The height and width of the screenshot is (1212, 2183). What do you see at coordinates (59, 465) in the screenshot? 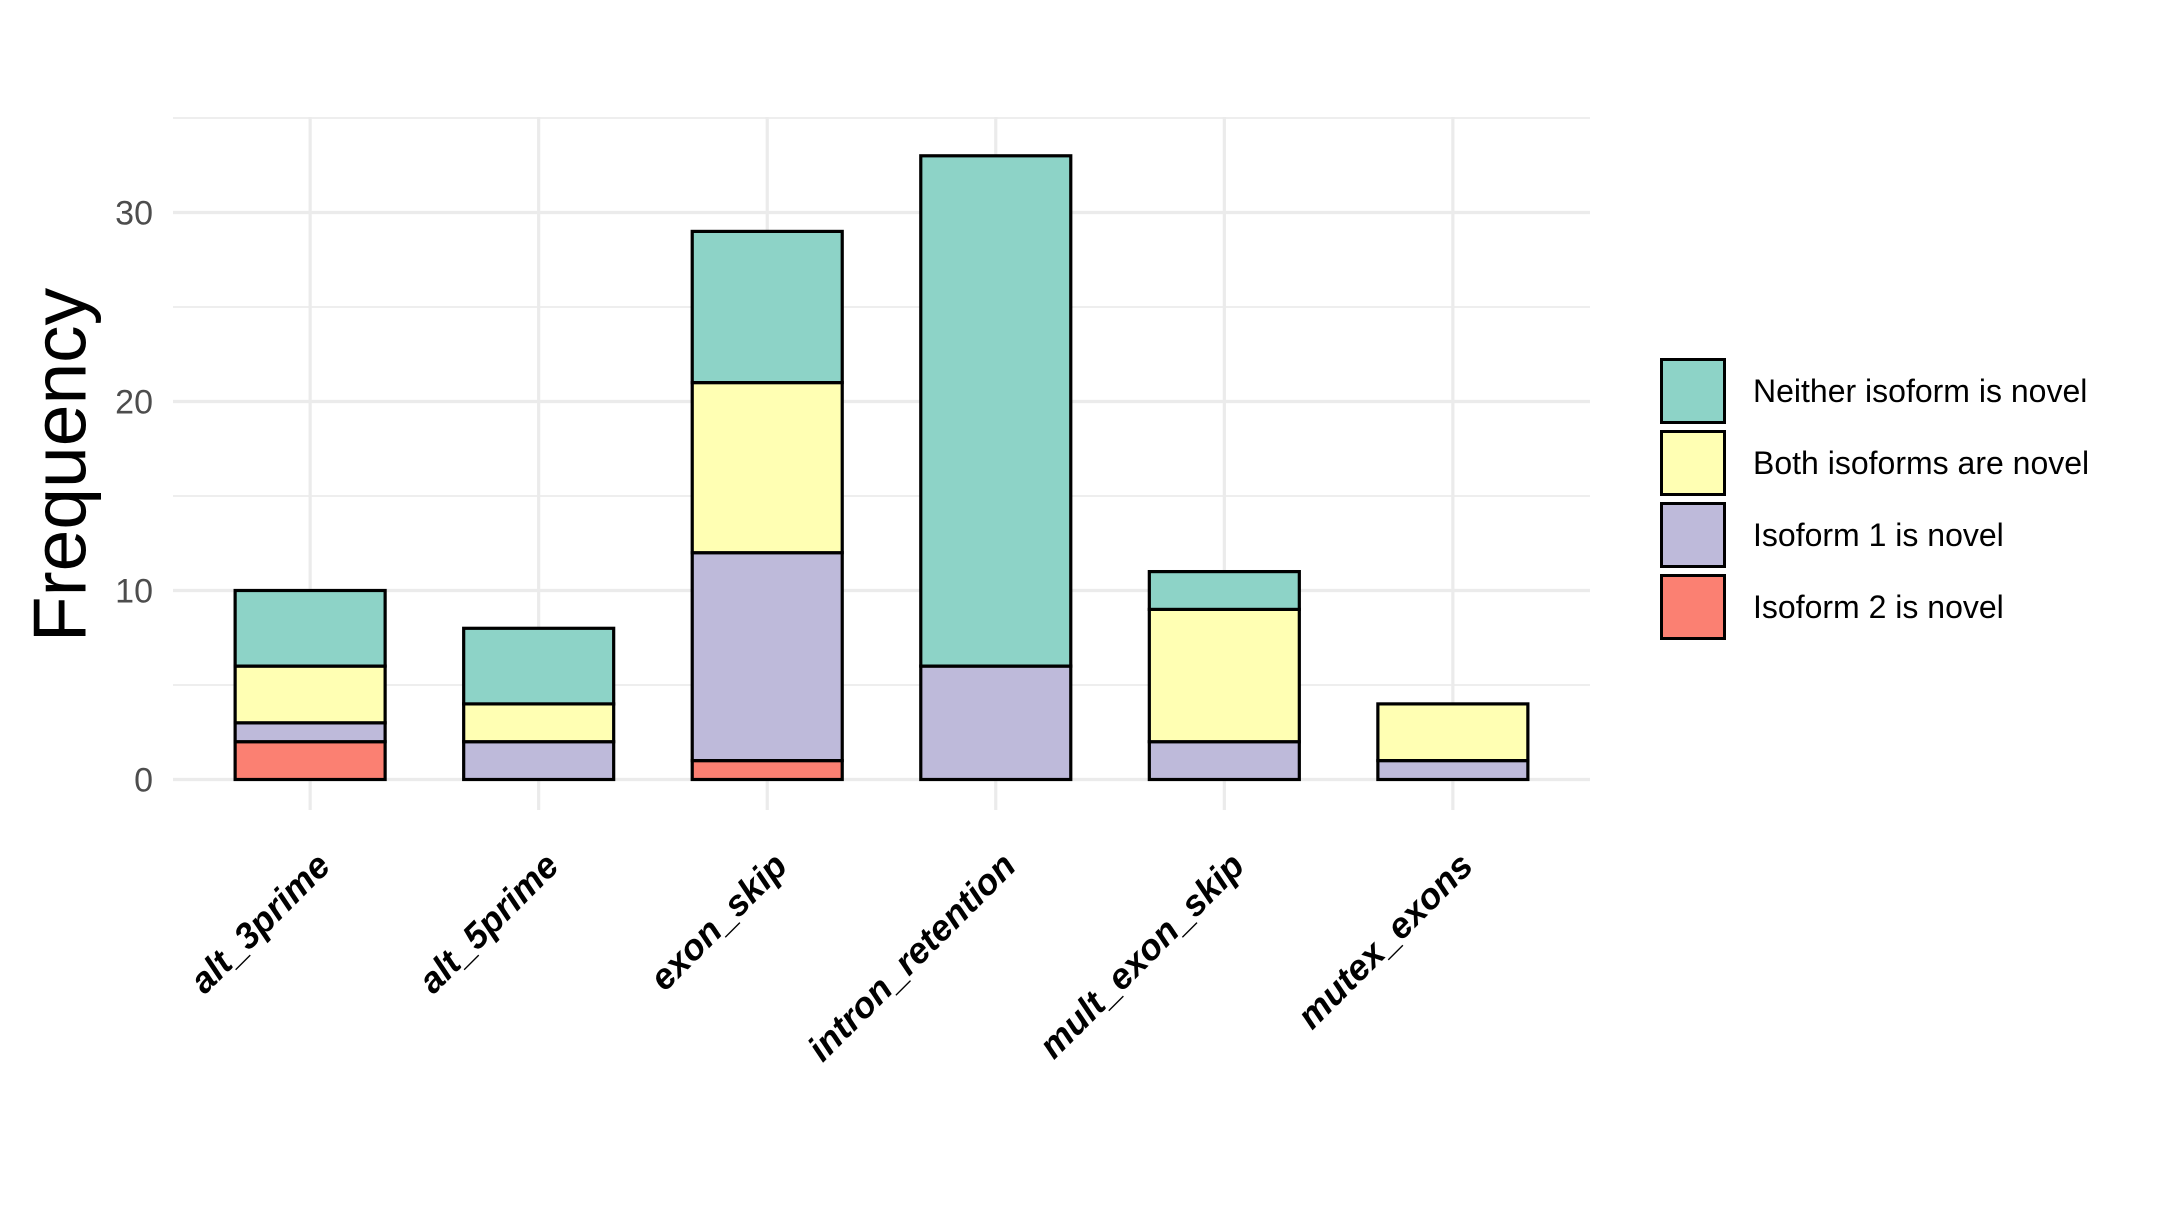
I see `y-axis-title: Frequency` at bounding box center [59, 465].